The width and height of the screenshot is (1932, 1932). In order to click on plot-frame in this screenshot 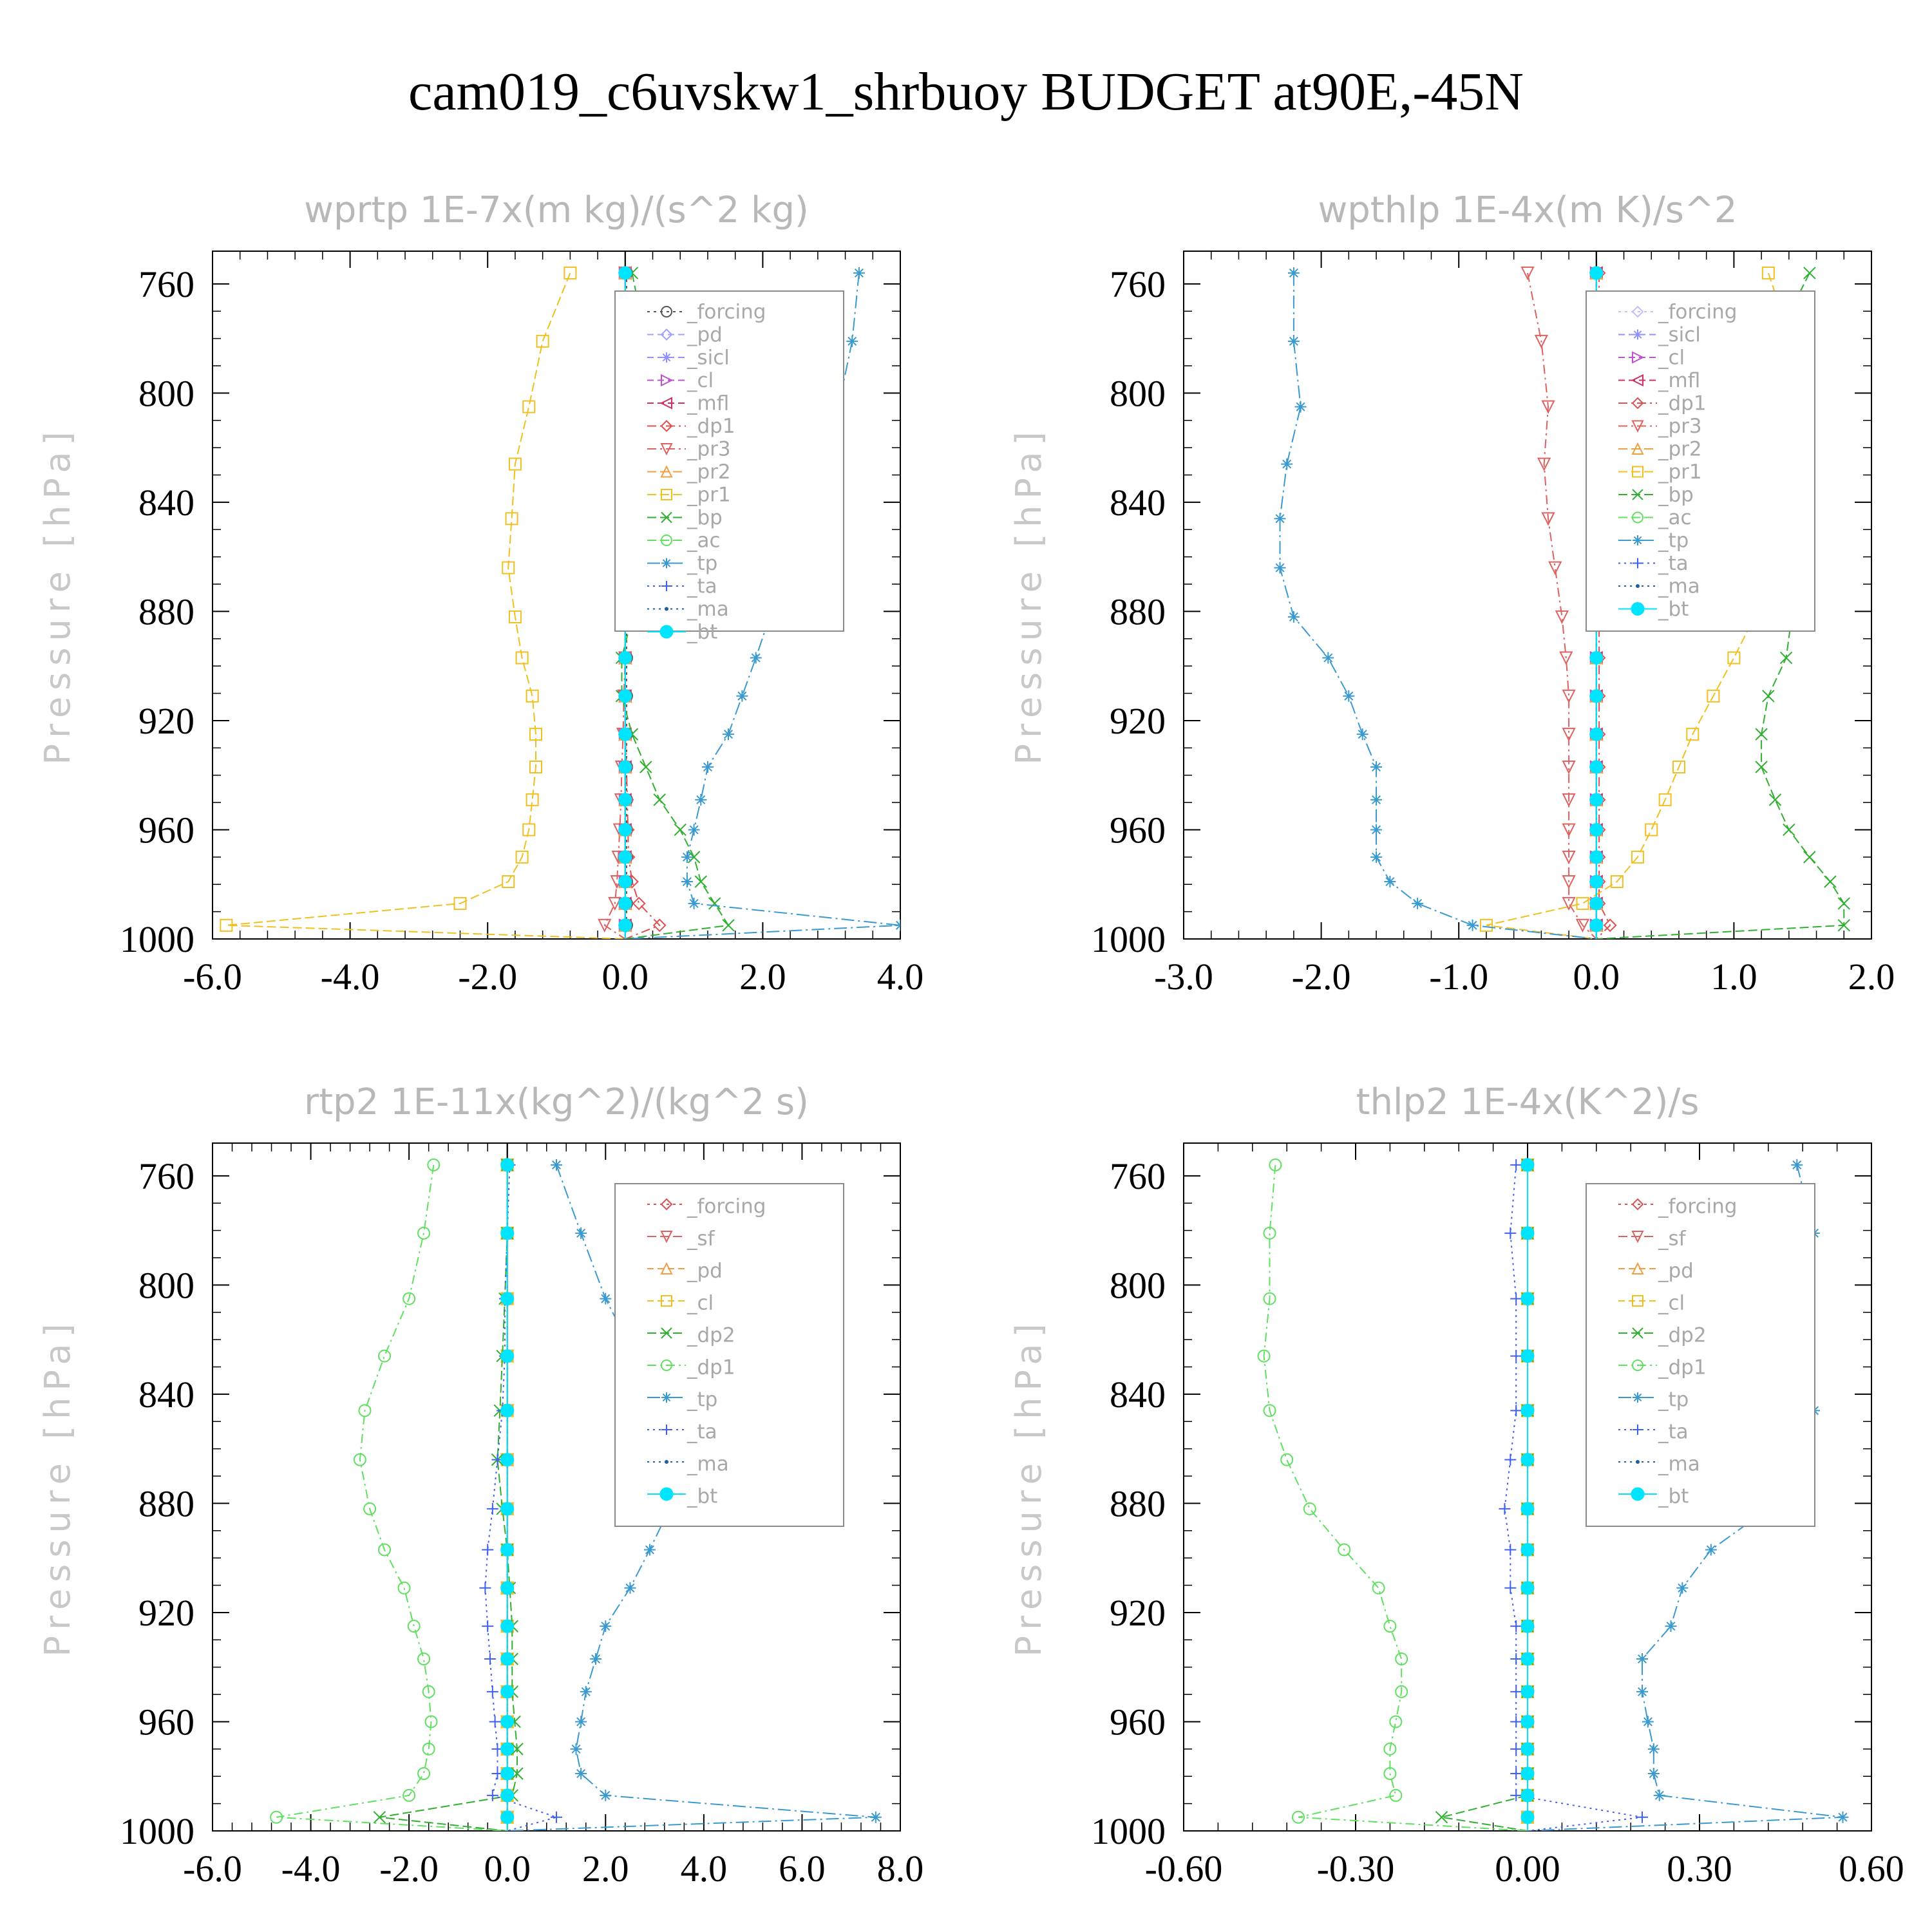, I will do `click(556, 595)`.